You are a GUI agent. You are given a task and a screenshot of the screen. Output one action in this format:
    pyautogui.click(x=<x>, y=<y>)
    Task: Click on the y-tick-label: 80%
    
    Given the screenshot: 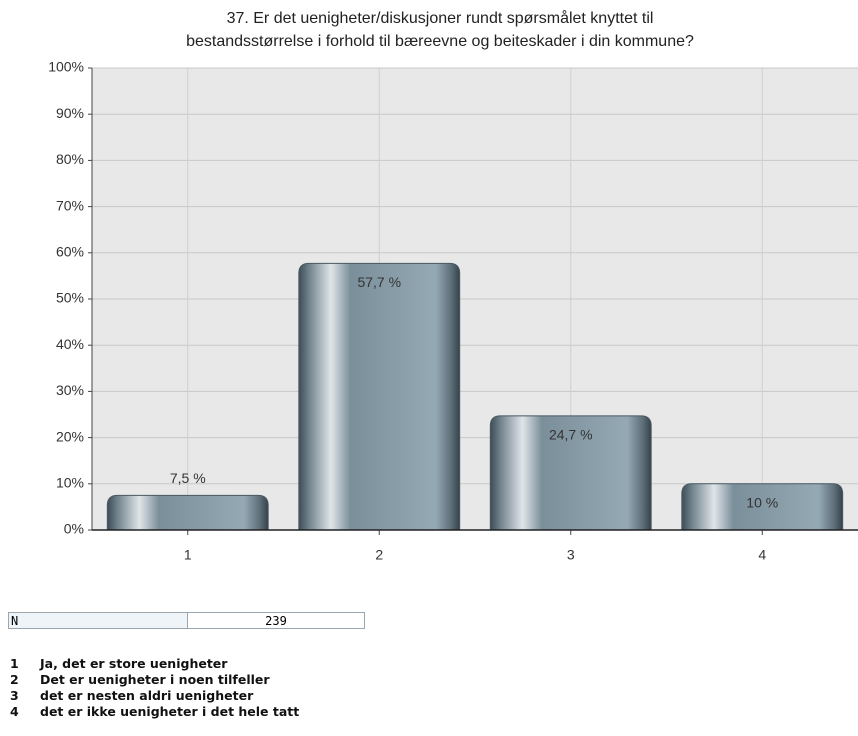 What is the action you would take?
    pyautogui.click(x=70, y=159)
    